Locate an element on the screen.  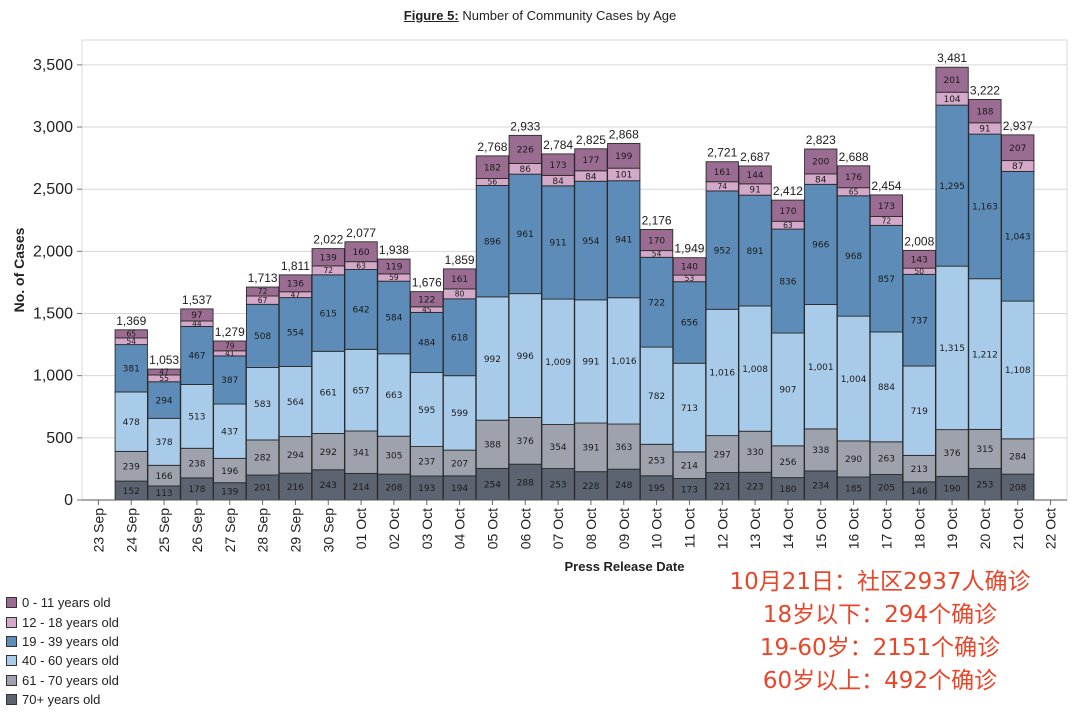
bar-segment-label: 1,004 is located at coordinates (854, 380).